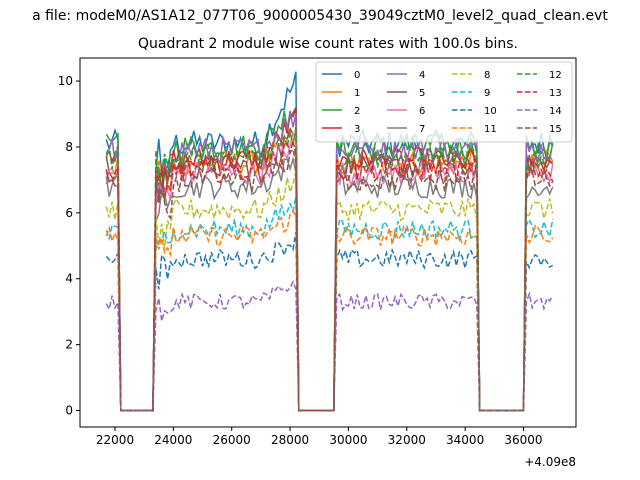 This screenshot has height=480, width=640. What do you see at coordinates (555, 93) in the screenshot?
I see `legend-label-13: 13` at bounding box center [555, 93].